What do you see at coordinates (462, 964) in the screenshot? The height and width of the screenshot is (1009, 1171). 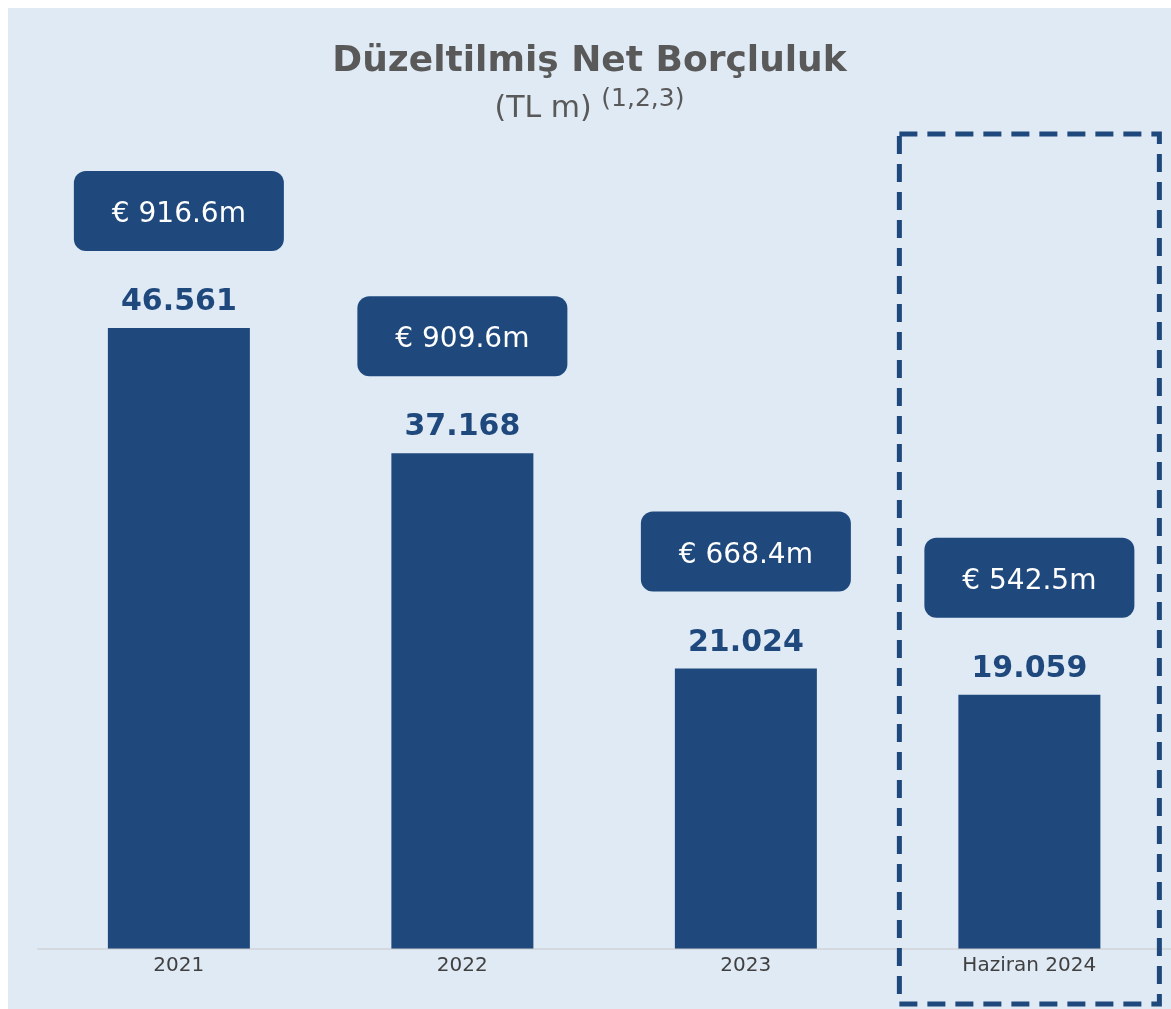 I see `x-tick-label: 2022` at bounding box center [462, 964].